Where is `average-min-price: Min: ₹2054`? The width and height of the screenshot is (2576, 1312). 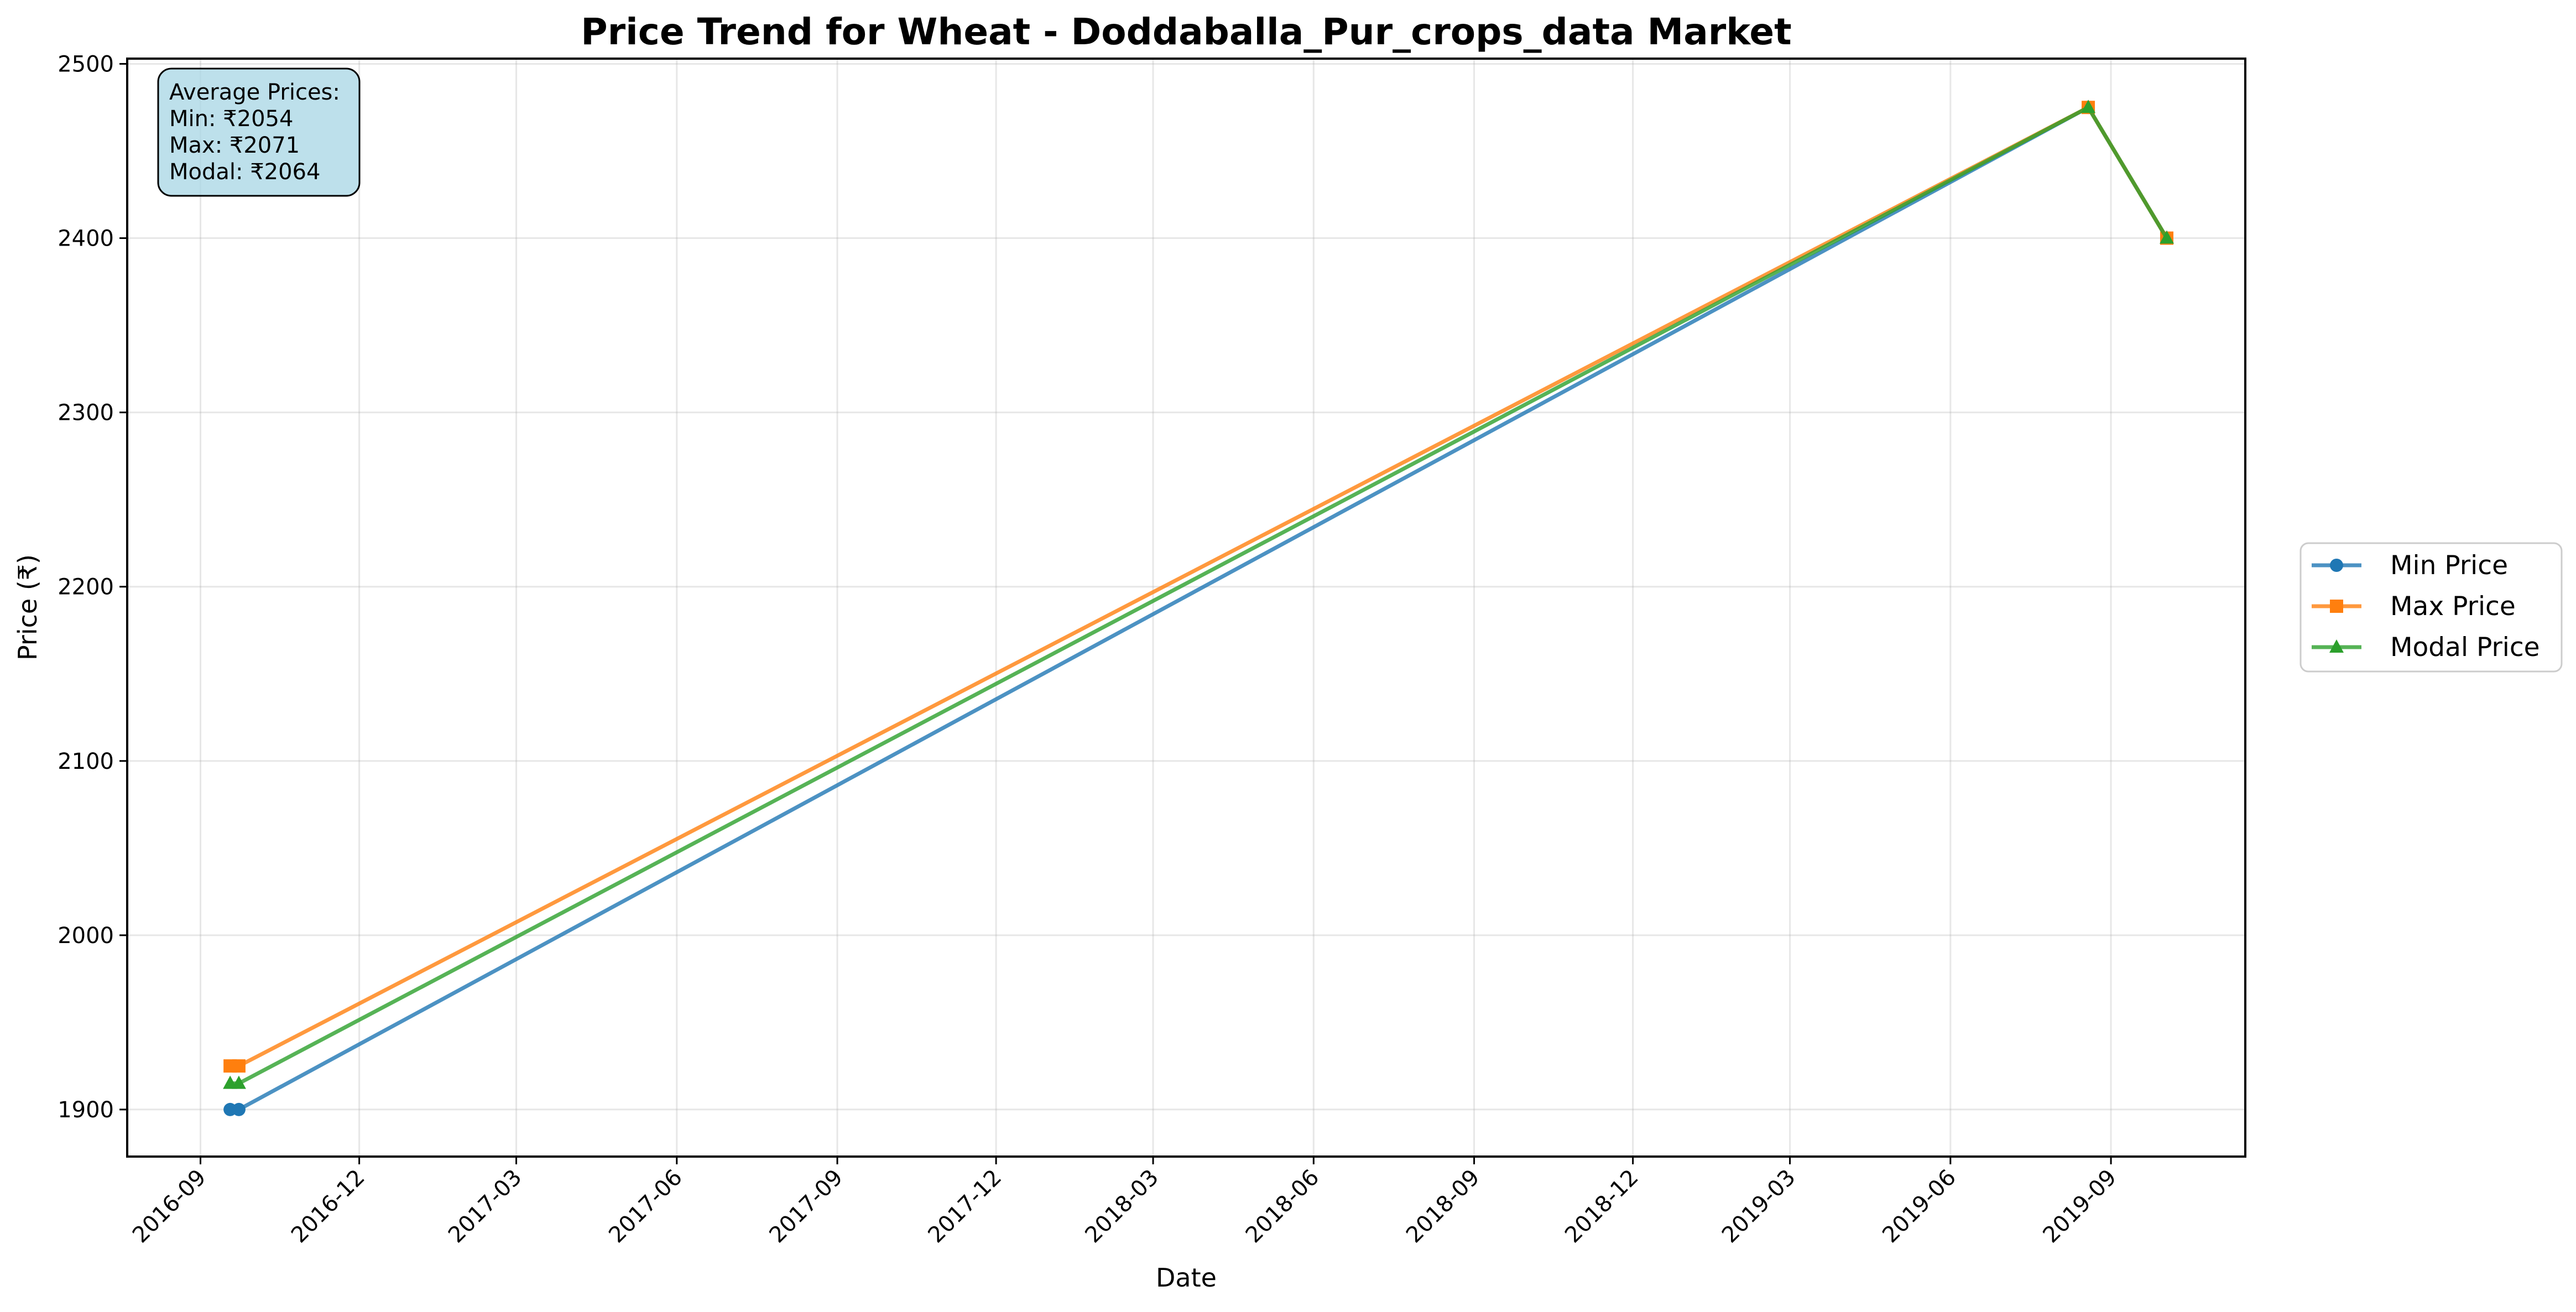 average-min-price: Min: ₹2054 is located at coordinates (231, 119).